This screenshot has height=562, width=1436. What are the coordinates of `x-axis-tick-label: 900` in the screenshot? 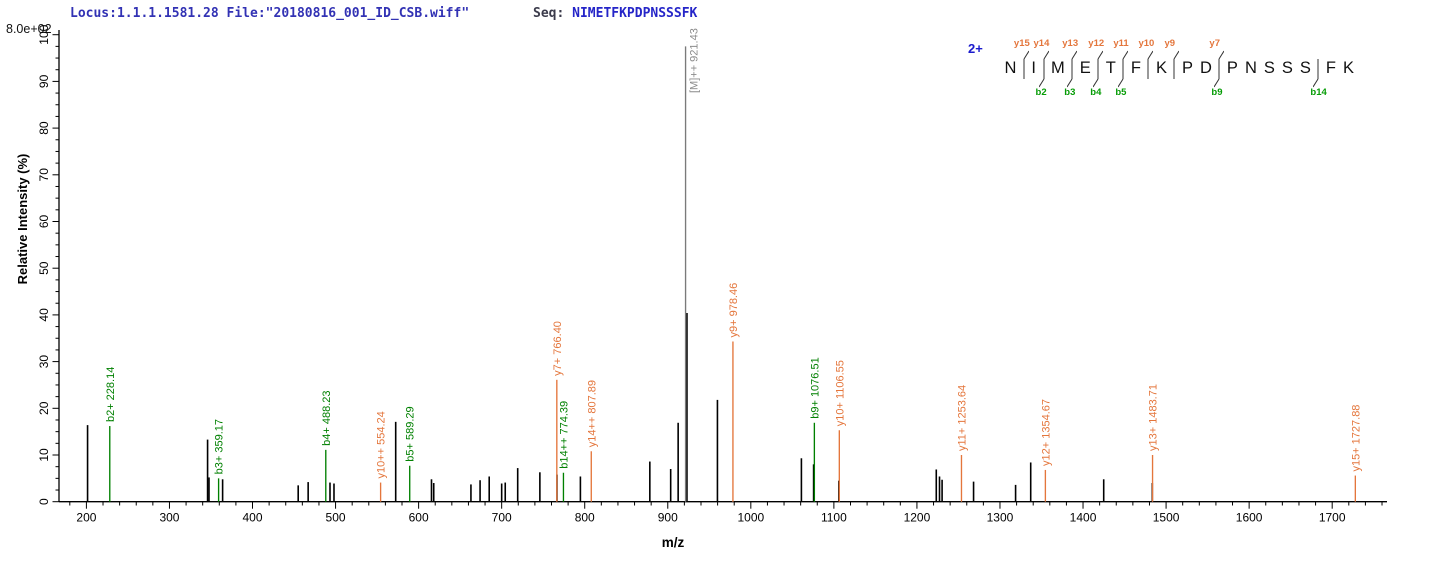 It's located at (668, 518).